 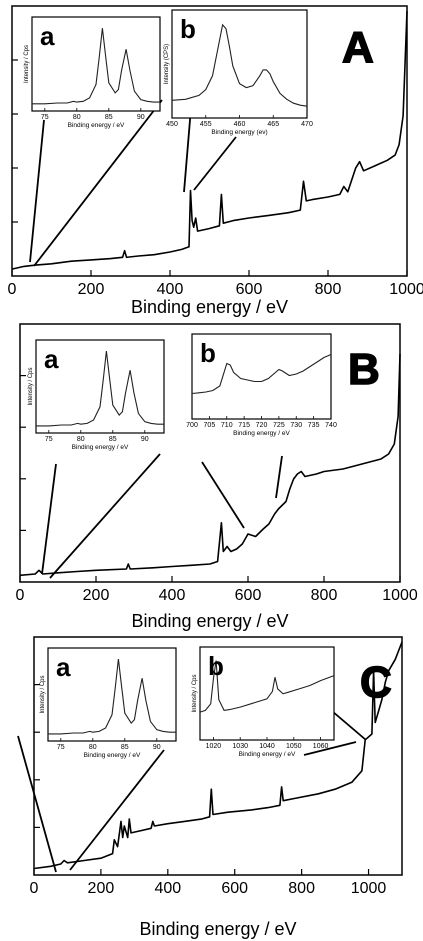 I want to click on inset-x-tick-label: 470, so click(x=307, y=124).